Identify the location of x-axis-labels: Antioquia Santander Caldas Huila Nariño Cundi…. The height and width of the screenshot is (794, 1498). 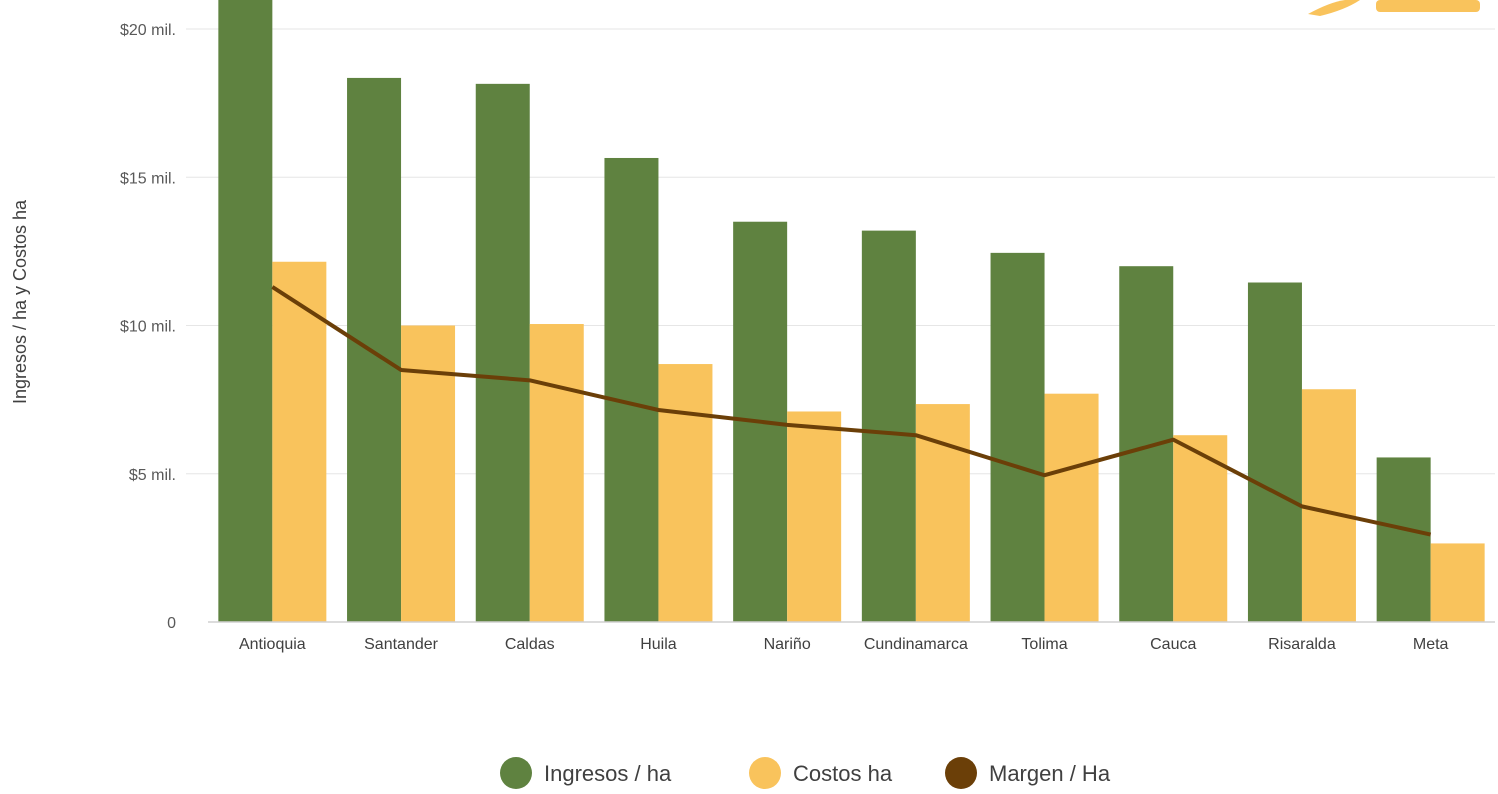
(844, 644).